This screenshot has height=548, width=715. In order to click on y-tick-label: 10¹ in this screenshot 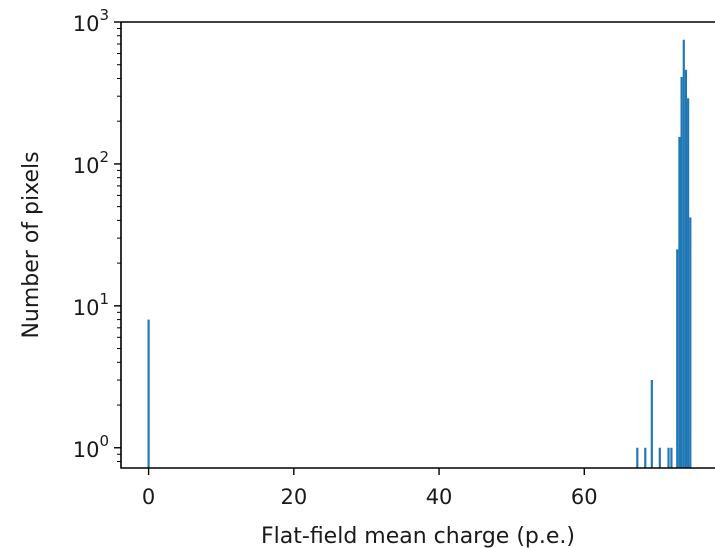, I will do `click(91, 305)`.